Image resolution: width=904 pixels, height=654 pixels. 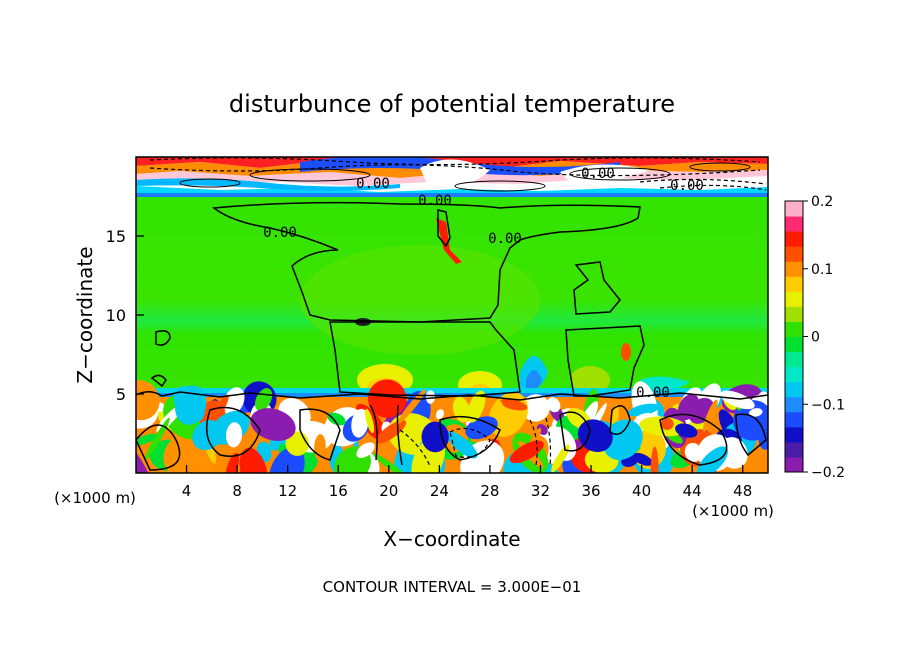 What do you see at coordinates (116, 236) in the screenshot?
I see `y-tick-label: 15` at bounding box center [116, 236].